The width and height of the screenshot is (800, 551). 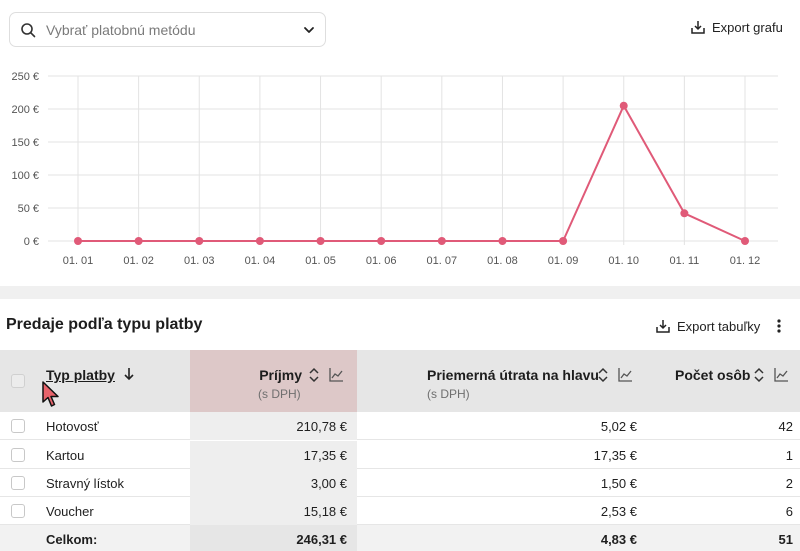 I want to click on table-row: Kartou 17,35 € 17,35 € 1, so click(x=400, y=455).